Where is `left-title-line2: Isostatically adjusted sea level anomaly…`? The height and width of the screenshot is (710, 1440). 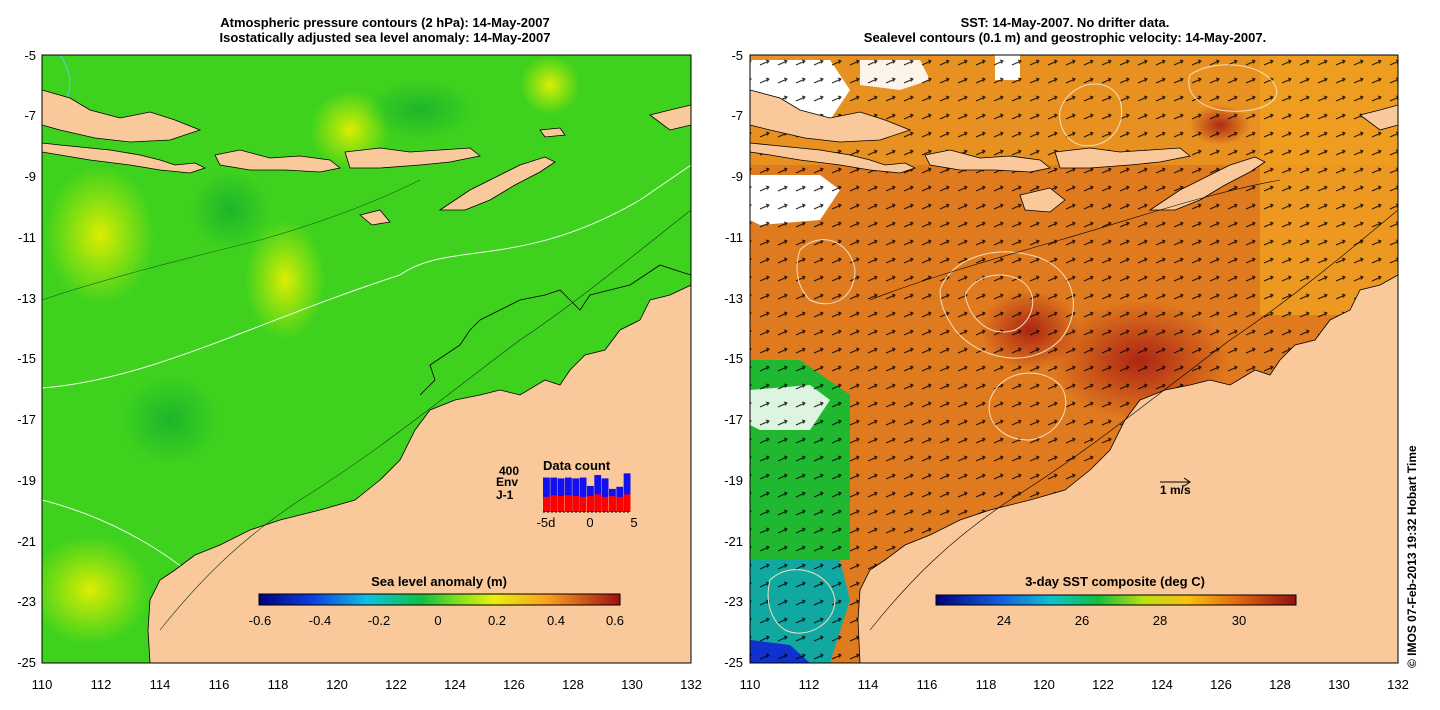 left-title-line2: Isostatically adjusted sea level anomaly… is located at coordinates (385, 37).